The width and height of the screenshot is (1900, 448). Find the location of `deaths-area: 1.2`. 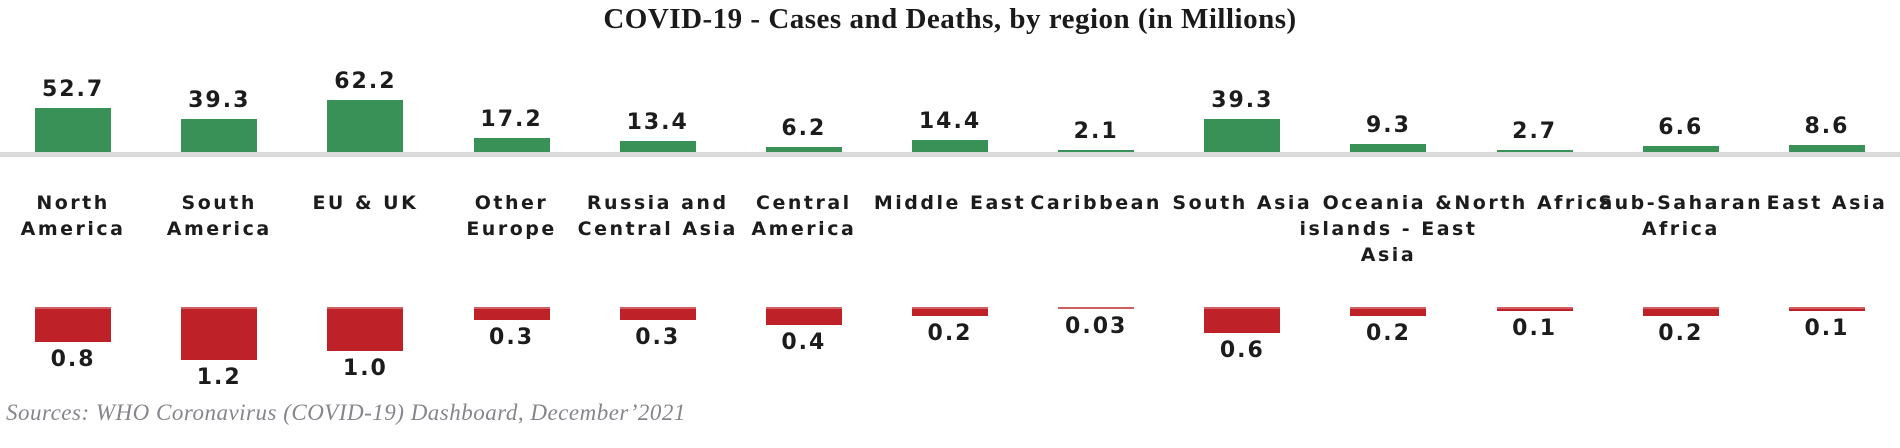

deaths-area: 1.2 is located at coordinates (219, 348).